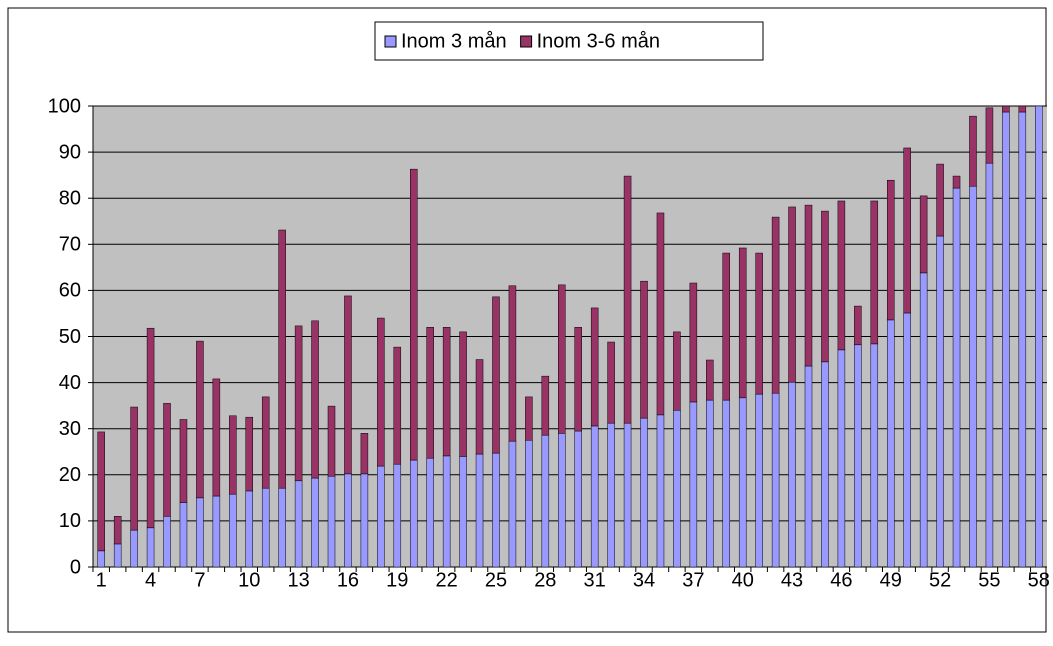  I want to click on y-tick-label: 50, so click(70, 337).